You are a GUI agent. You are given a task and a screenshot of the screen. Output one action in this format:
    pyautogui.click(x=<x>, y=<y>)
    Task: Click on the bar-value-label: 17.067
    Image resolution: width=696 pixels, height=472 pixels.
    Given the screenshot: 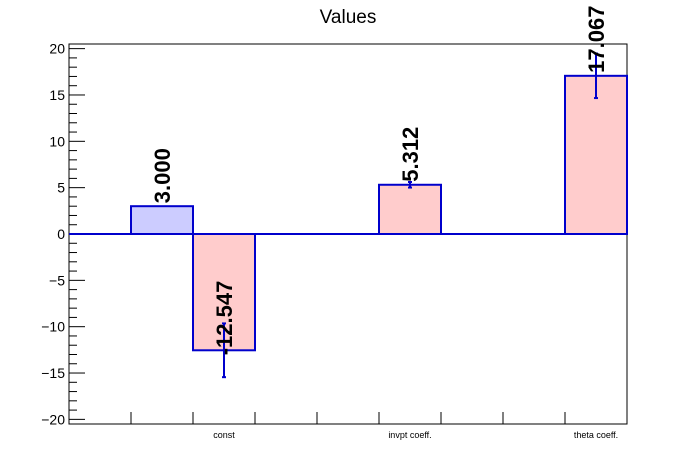 What is the action you would take?
    pyautogui.click(x=596, y=39)
    